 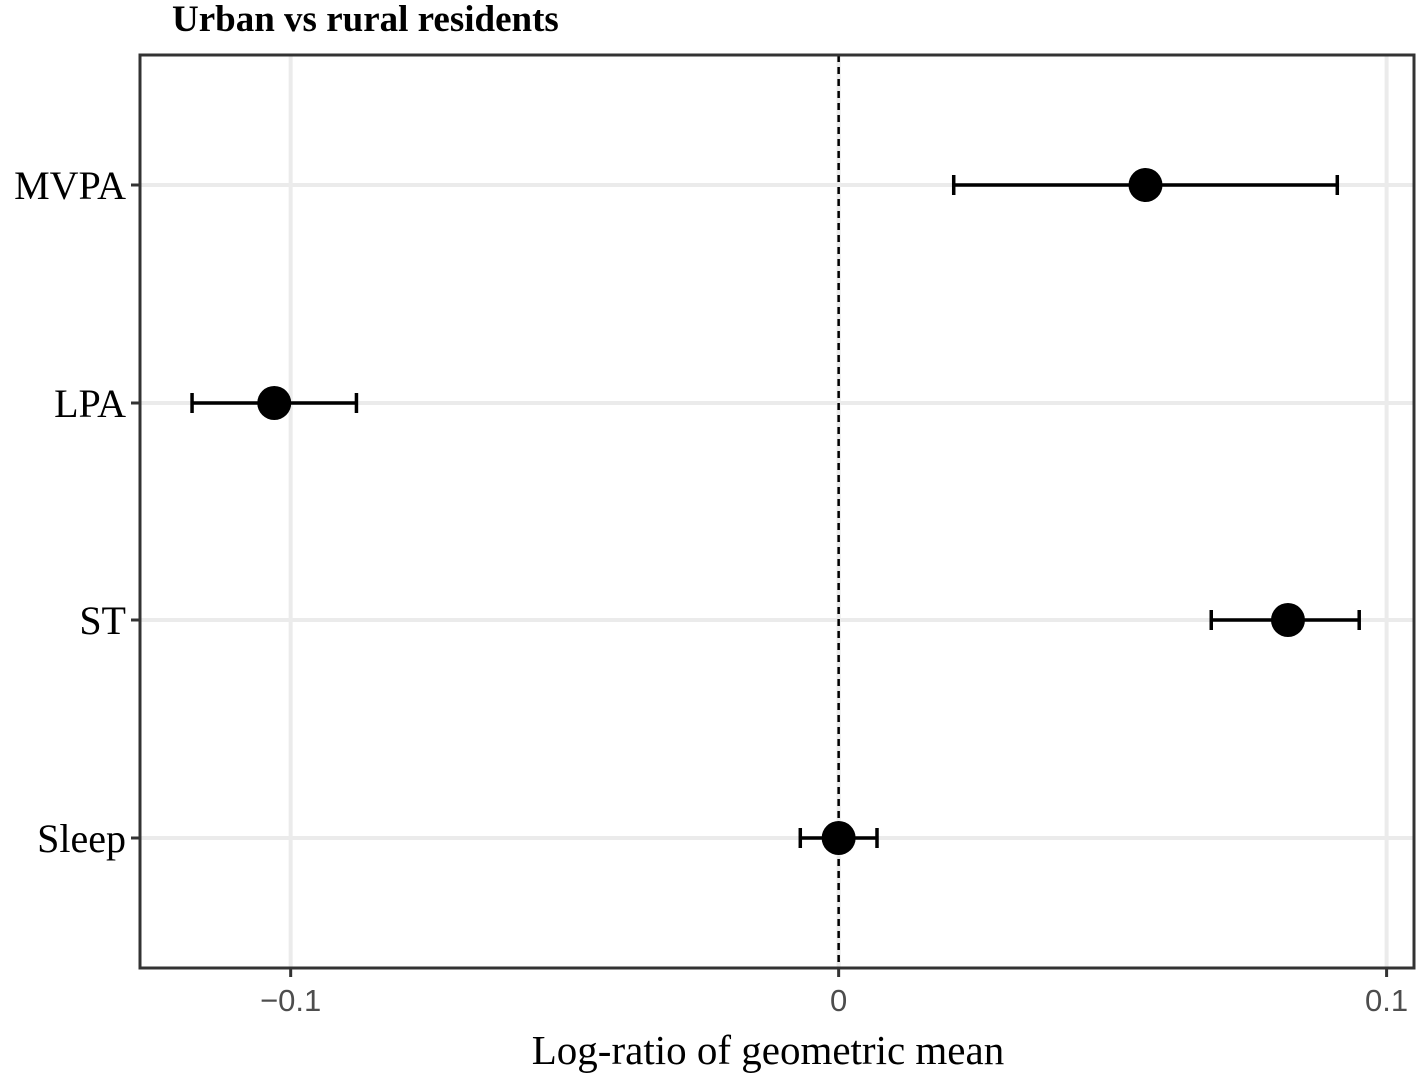 I want to click on point-lpa, so click(x=274, y=403).